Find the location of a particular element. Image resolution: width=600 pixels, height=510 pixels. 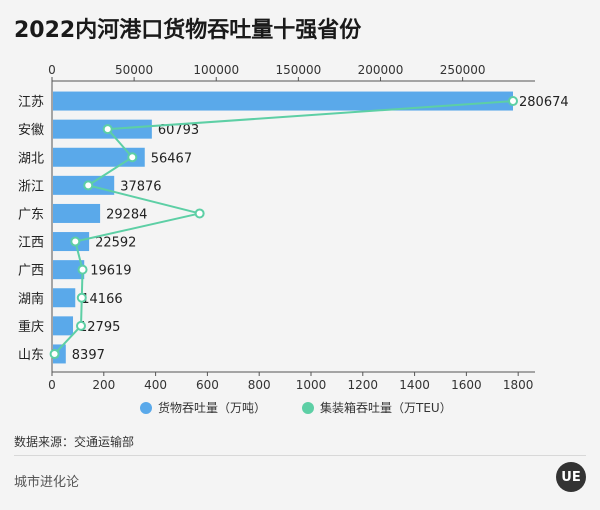

bar-value-label: 14166 is located at coordinates (101, 299).